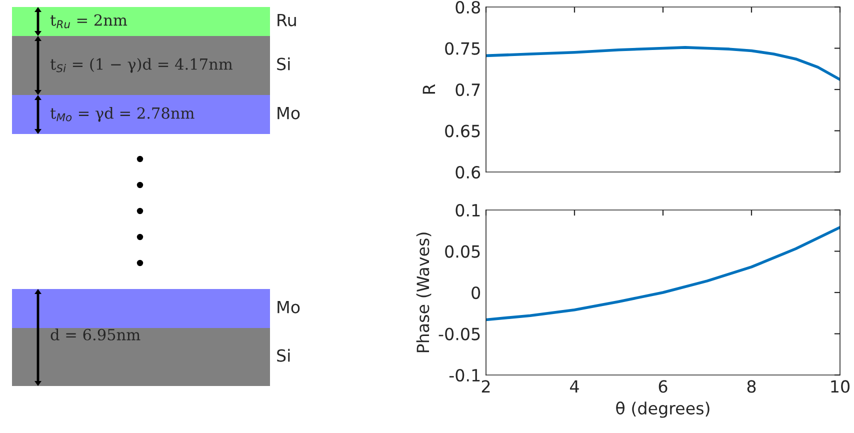  What do you see at coordinates (476, 293) in the screenshot?
I see `y-tick-label: 0` at bounding box center [476, 293].